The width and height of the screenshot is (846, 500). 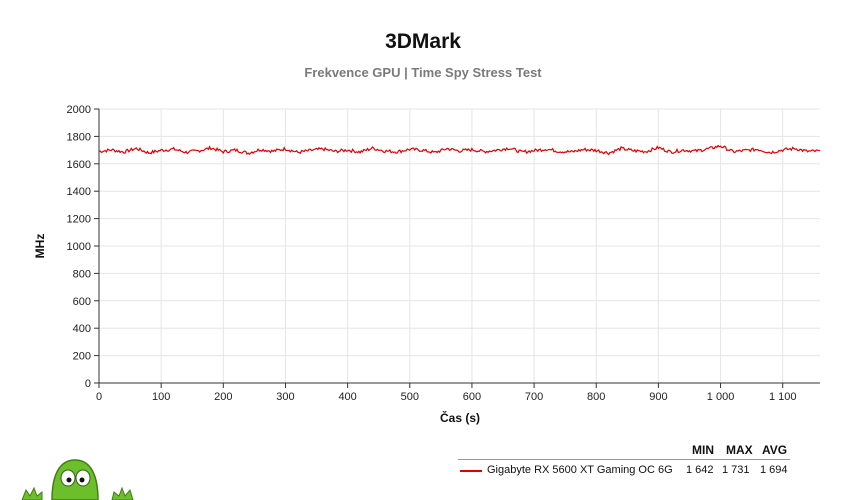 What do you see at coordinates (596, 397) in the screenshot?
I see `x-tick-label: 800` at bounding box center [596, 397].